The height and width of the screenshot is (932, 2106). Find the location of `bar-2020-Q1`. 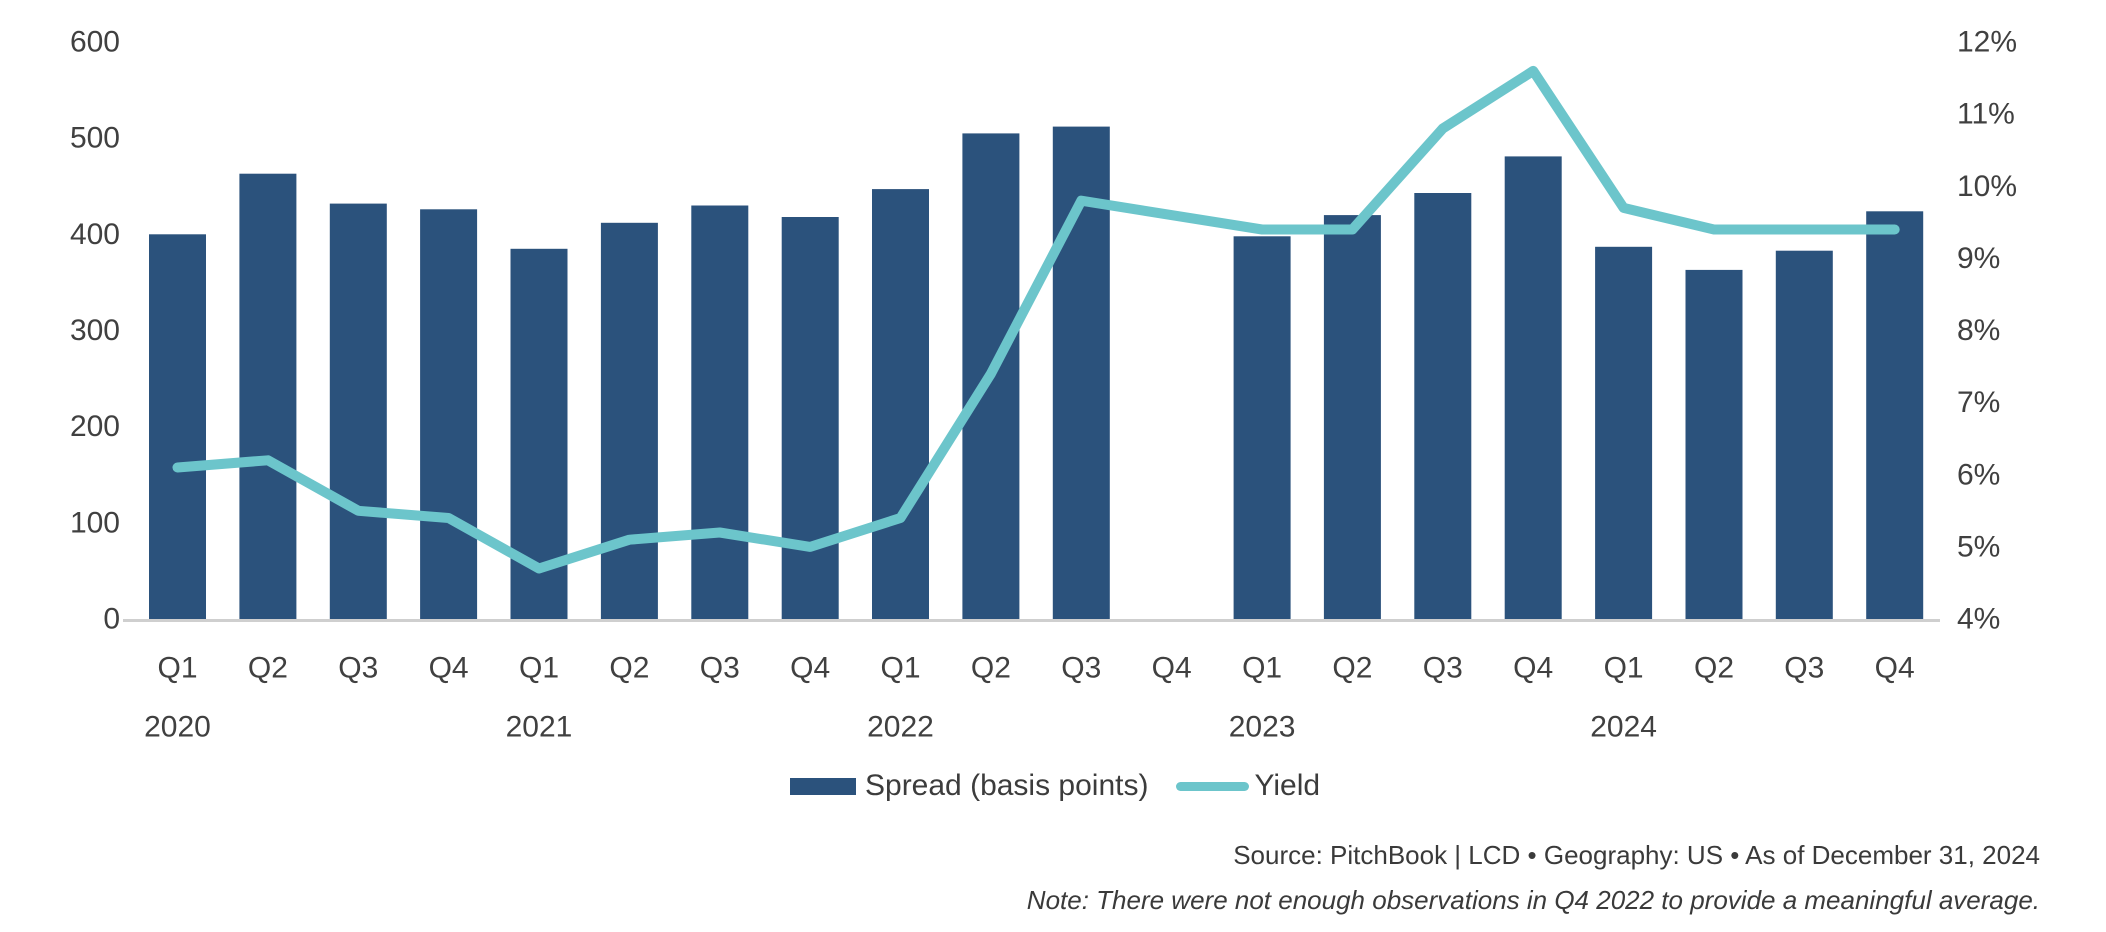

bar-2020-Q1 is located at coordinates (177, 427).